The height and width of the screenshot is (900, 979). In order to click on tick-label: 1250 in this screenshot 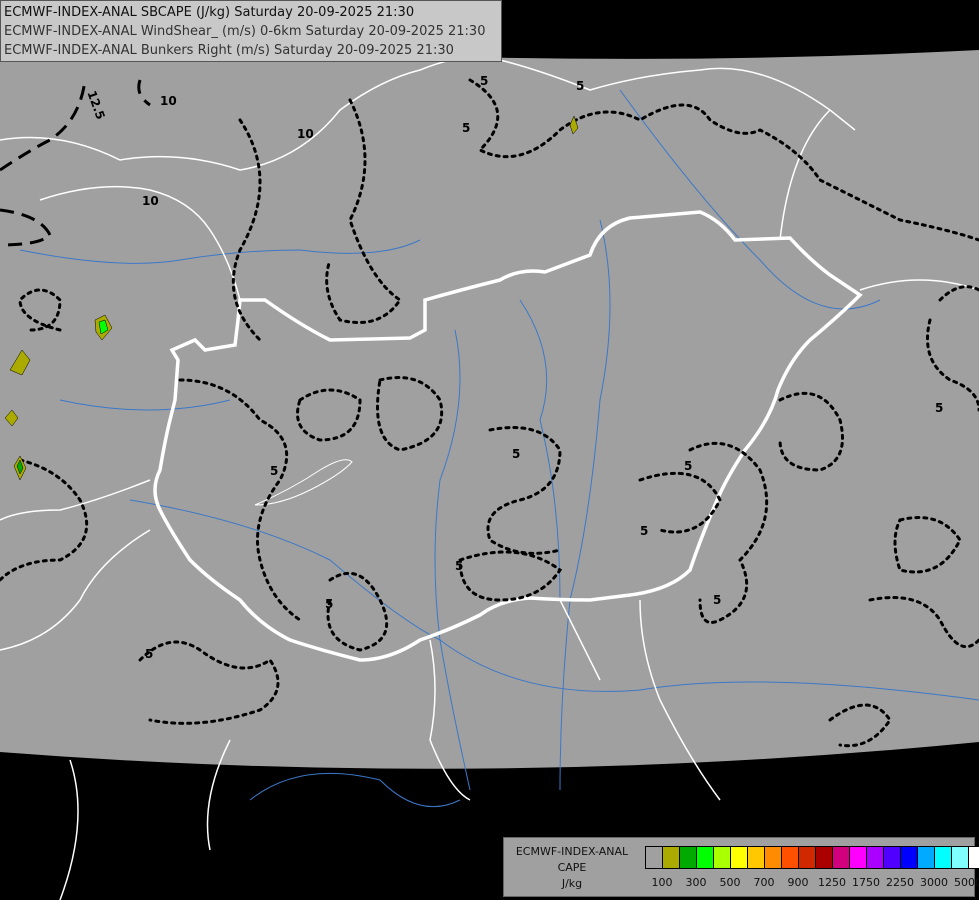, I will do `click(832, 882)`.